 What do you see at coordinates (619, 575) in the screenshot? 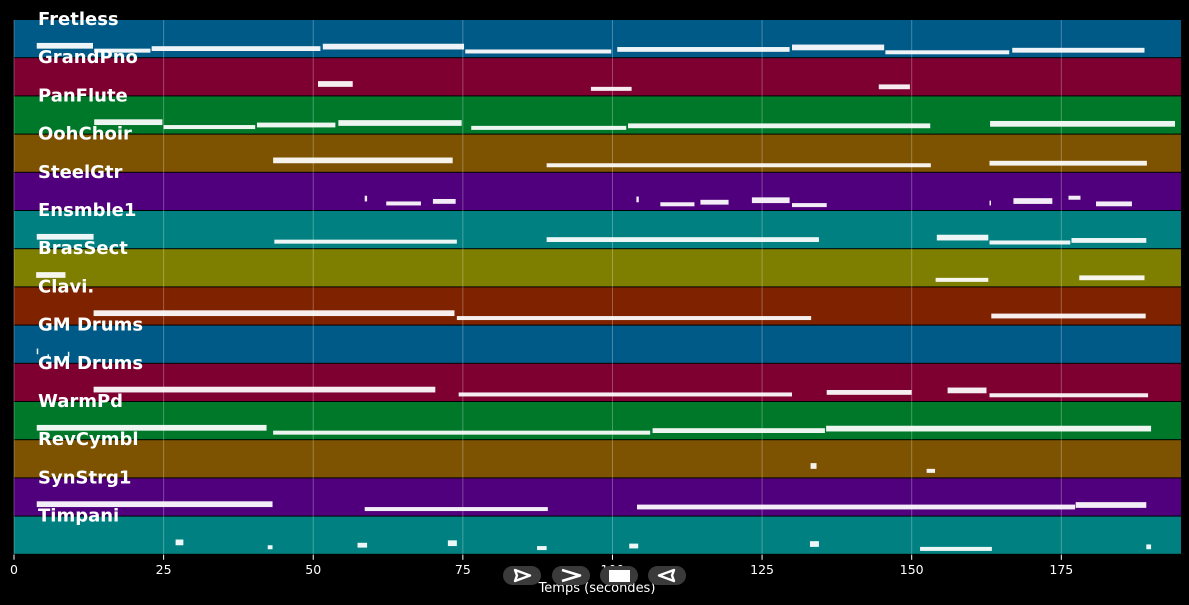
I see `stop-button` at bounding box center [619, 575].